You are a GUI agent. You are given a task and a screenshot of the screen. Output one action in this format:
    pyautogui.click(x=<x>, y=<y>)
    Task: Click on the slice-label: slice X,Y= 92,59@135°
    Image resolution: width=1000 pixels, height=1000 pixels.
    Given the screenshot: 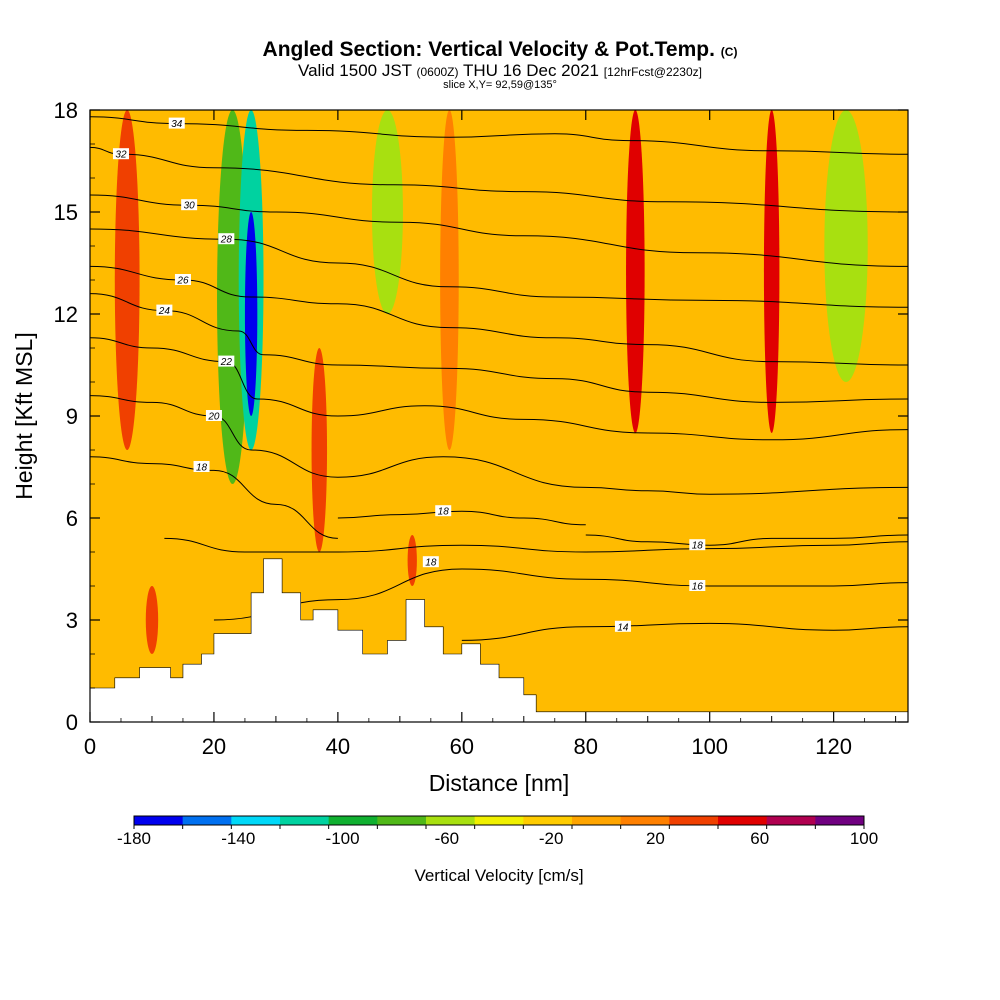 What is the action you would take?
    pyautogui.click(x=500, y=85)
    